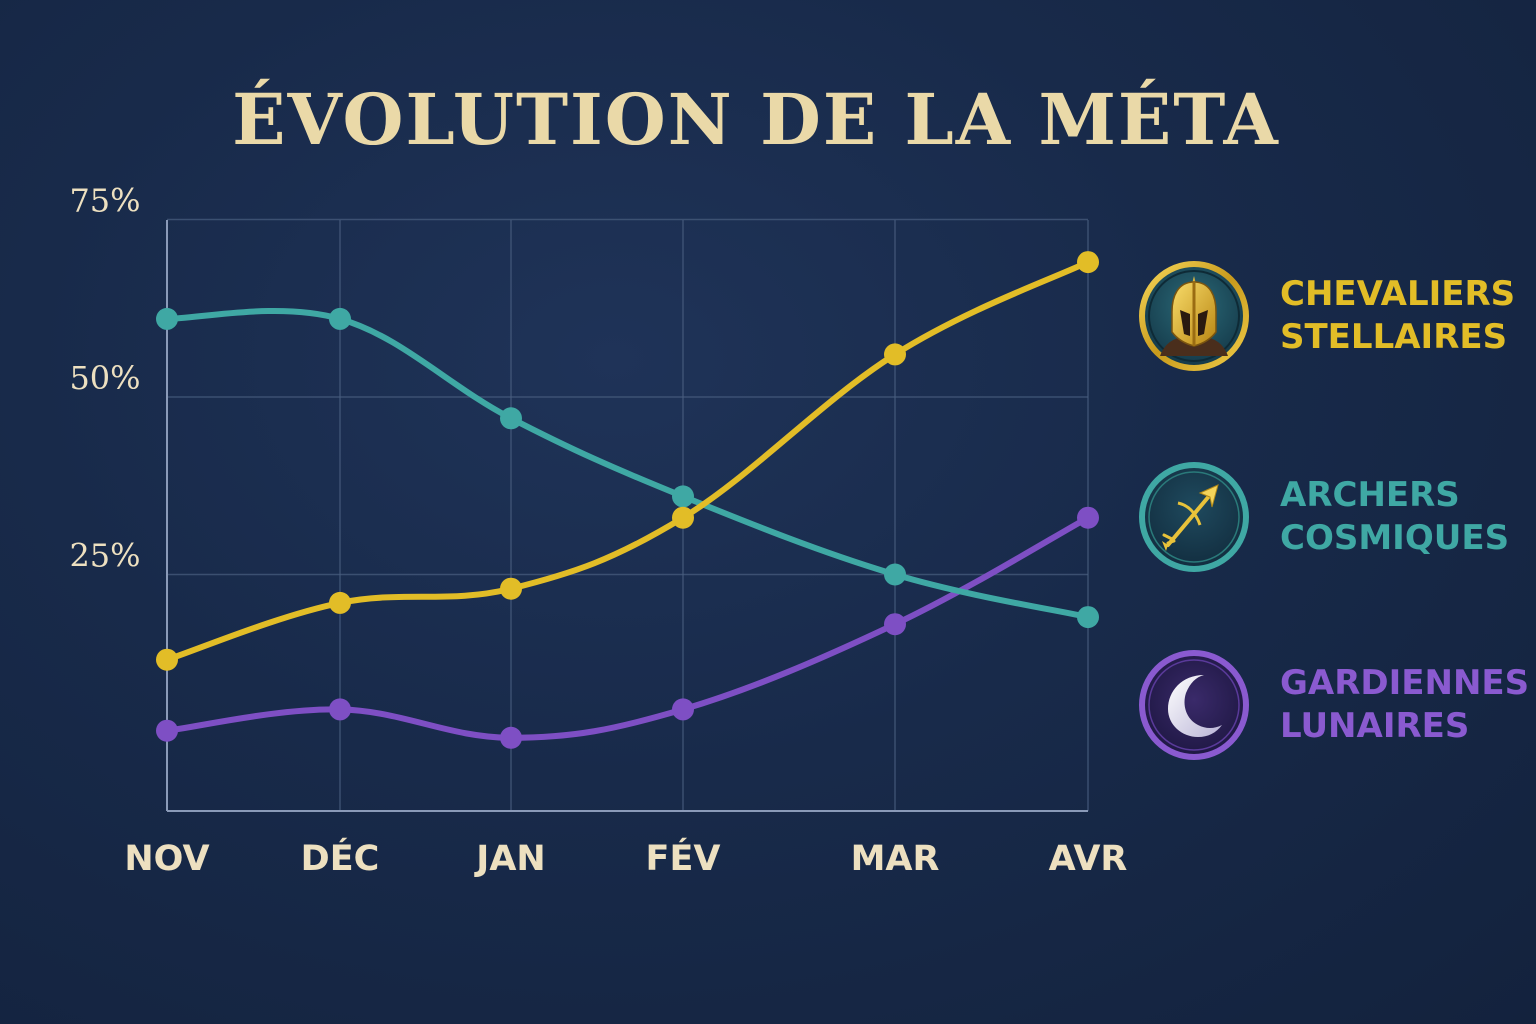 Image resolution: width=1536 pixels, height=1024 pixels. Describe the element at coordinates (1395, 538) in the screenshot. I see `legend-label-line: COSMIQUES` at that location.